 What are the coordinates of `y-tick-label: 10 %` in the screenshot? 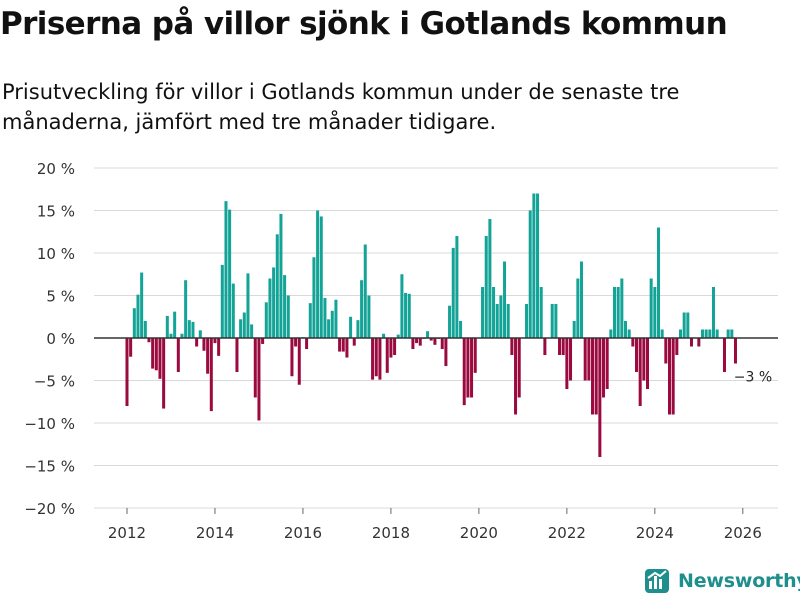 It's located at (56, 254).